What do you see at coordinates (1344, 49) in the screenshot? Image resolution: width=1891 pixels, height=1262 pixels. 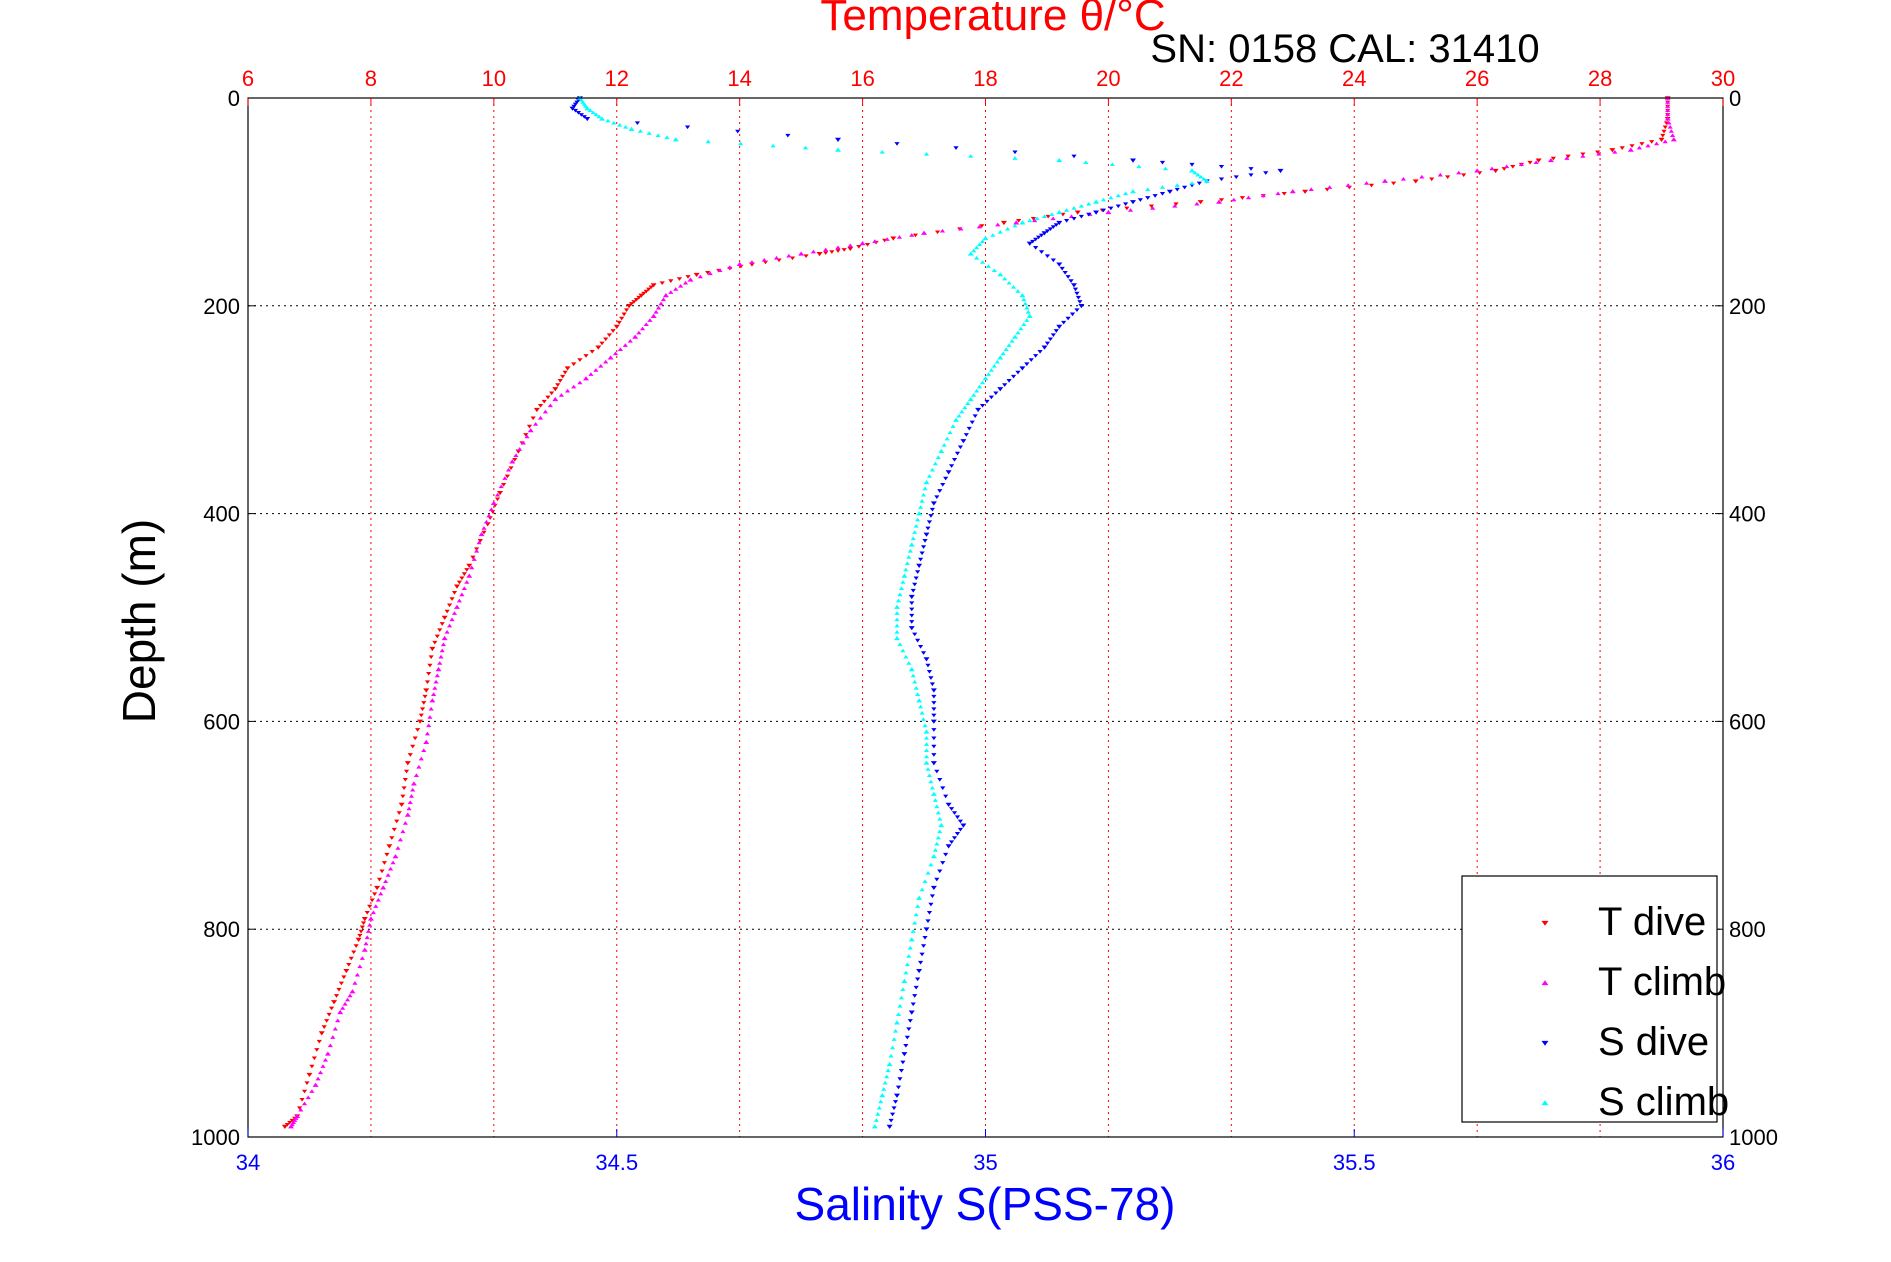 I see `serial-calibration-note: SN: 0158 CAL: 31410` at bounding box center [1344, 49].